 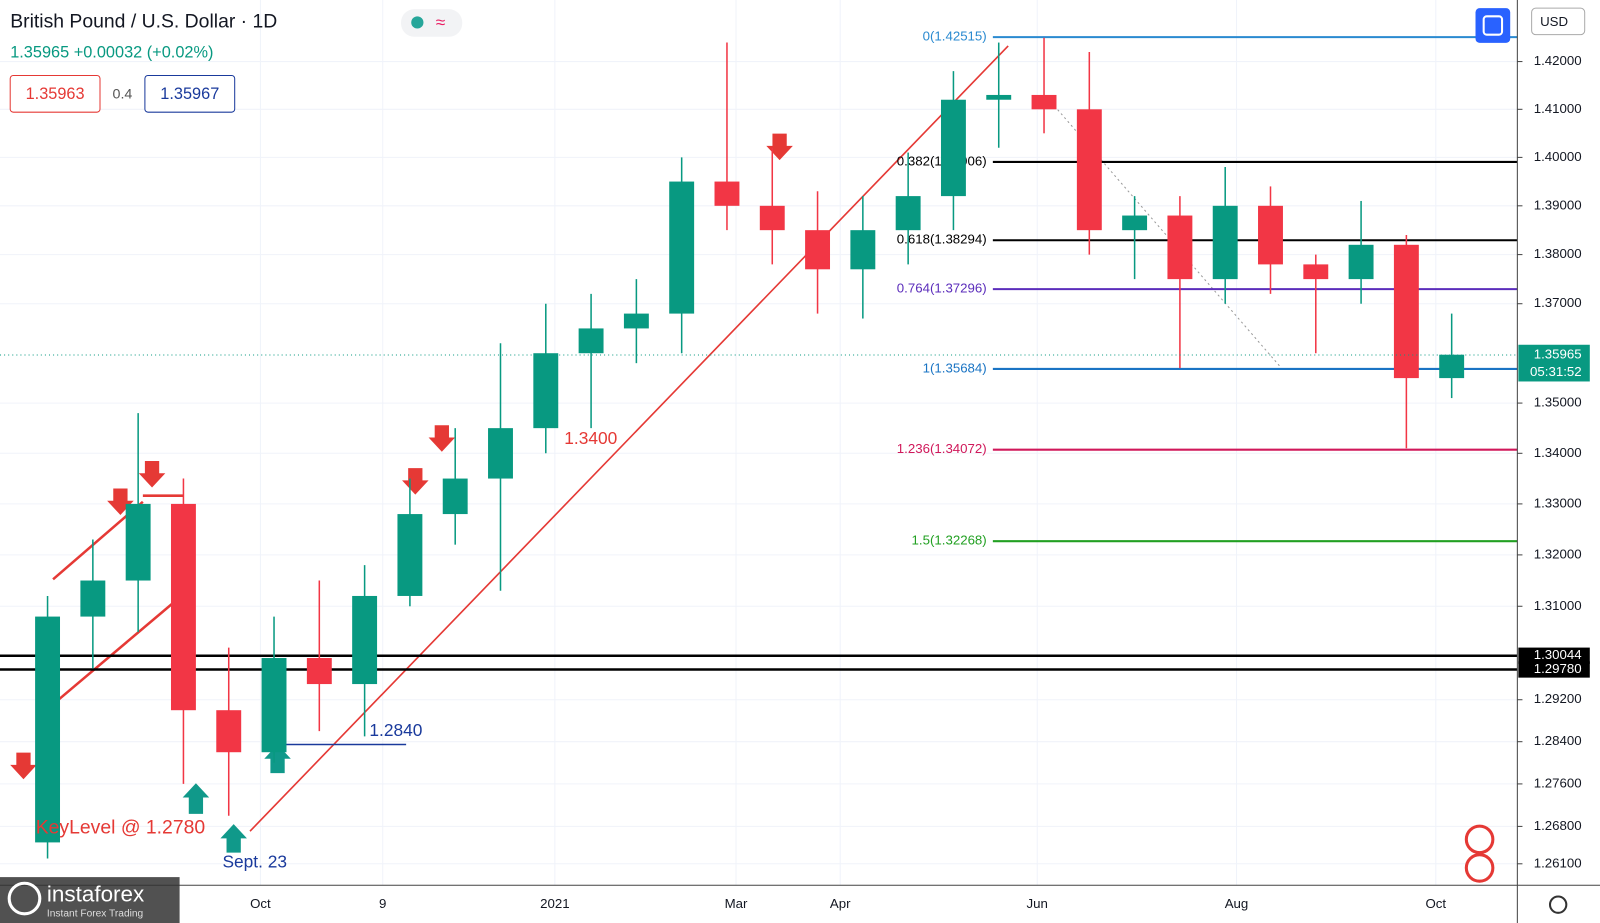 What do you see at coordinates (1554, 21) in the screenshot?
I see `currency: USD` at bounding box center [1554, 21].